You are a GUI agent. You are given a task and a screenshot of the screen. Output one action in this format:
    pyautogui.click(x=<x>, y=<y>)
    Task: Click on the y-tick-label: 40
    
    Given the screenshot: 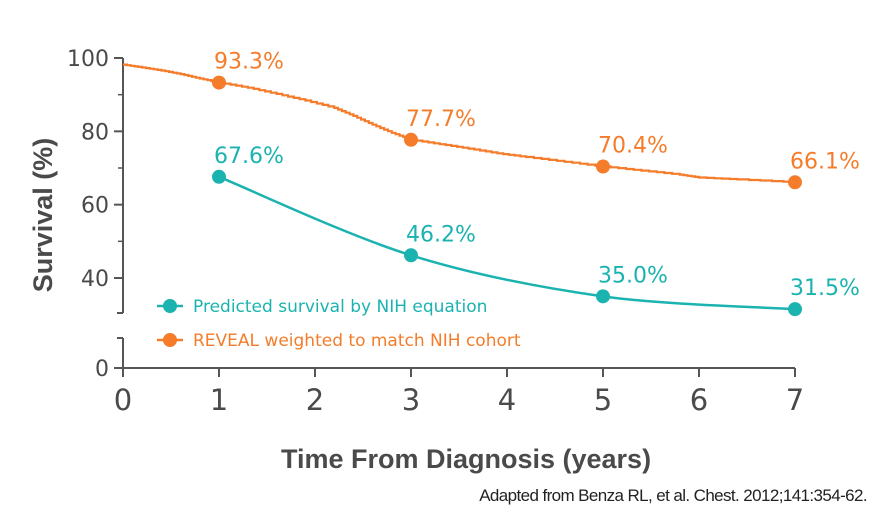 What is the action you would take?
    pyautogui.click(x=95, y=279)
    